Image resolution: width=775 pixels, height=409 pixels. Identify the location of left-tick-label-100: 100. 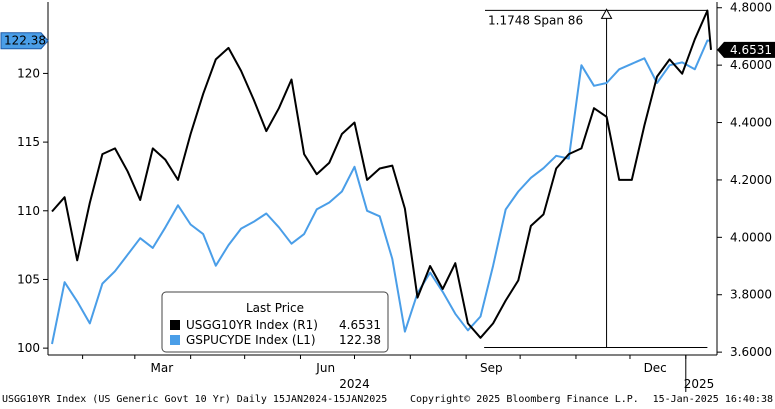
(28, 348).